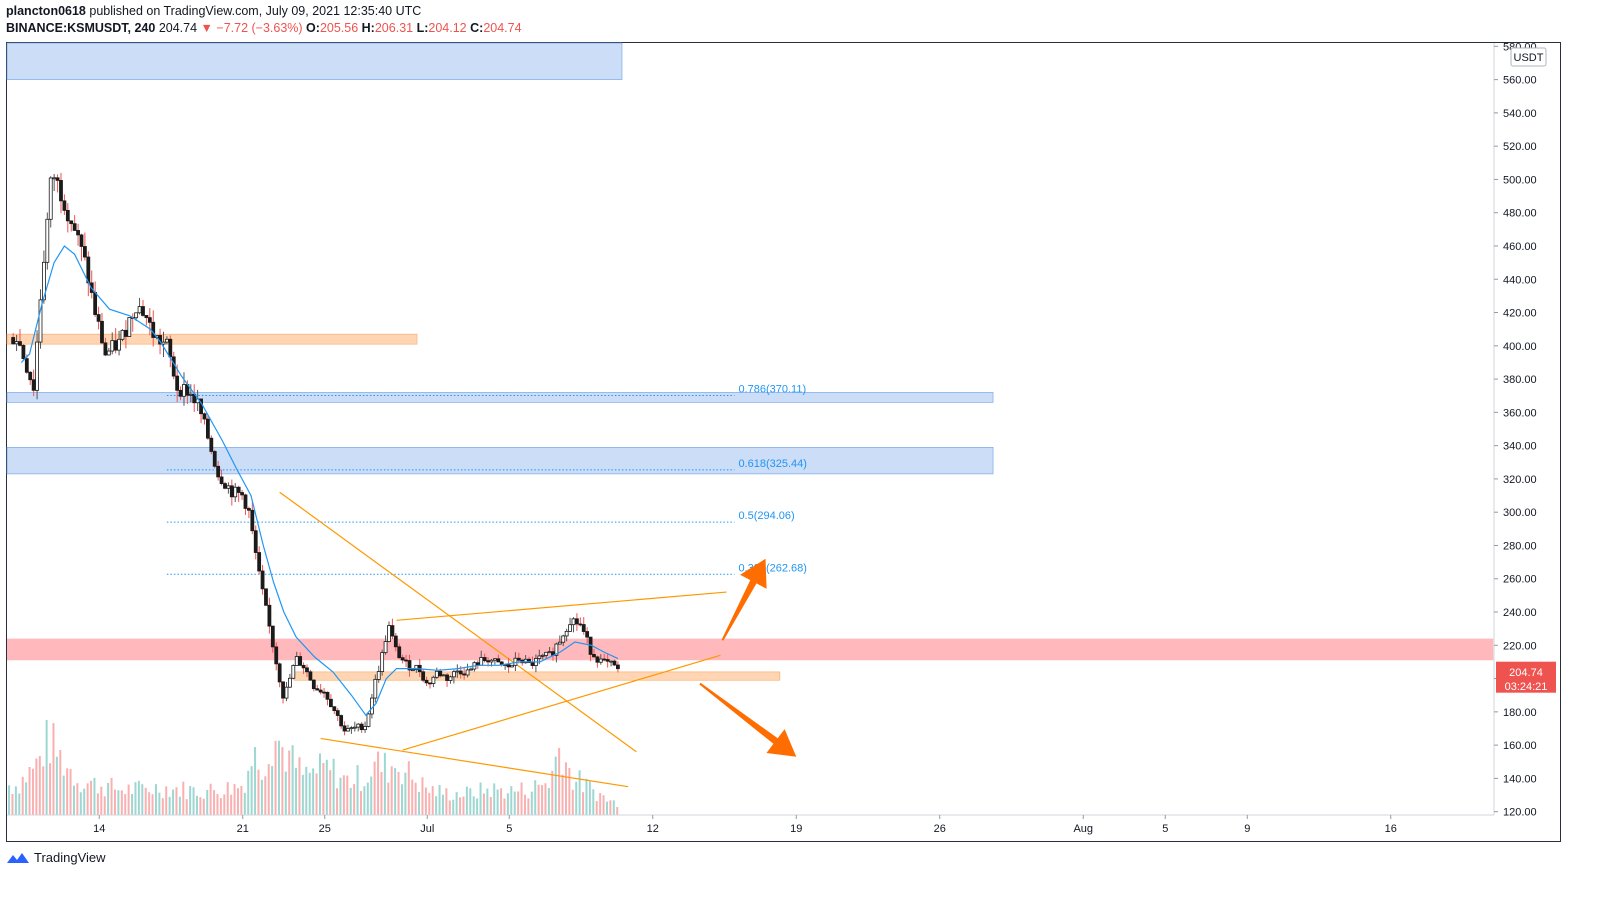 This screenshot has width=1615, height=904. I want to click on fib-level-label: 0.618(325.44), so click(772, 464).